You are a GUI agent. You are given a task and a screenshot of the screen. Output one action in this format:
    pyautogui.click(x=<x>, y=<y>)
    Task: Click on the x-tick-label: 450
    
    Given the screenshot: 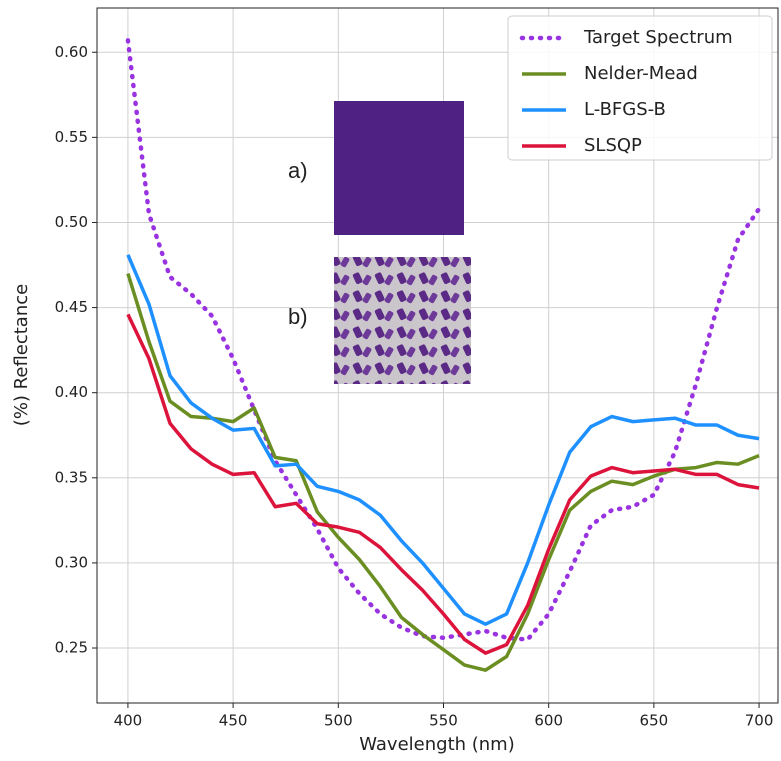 What is the action you would take?
    pyautogui.click(x=233, y=721)
    